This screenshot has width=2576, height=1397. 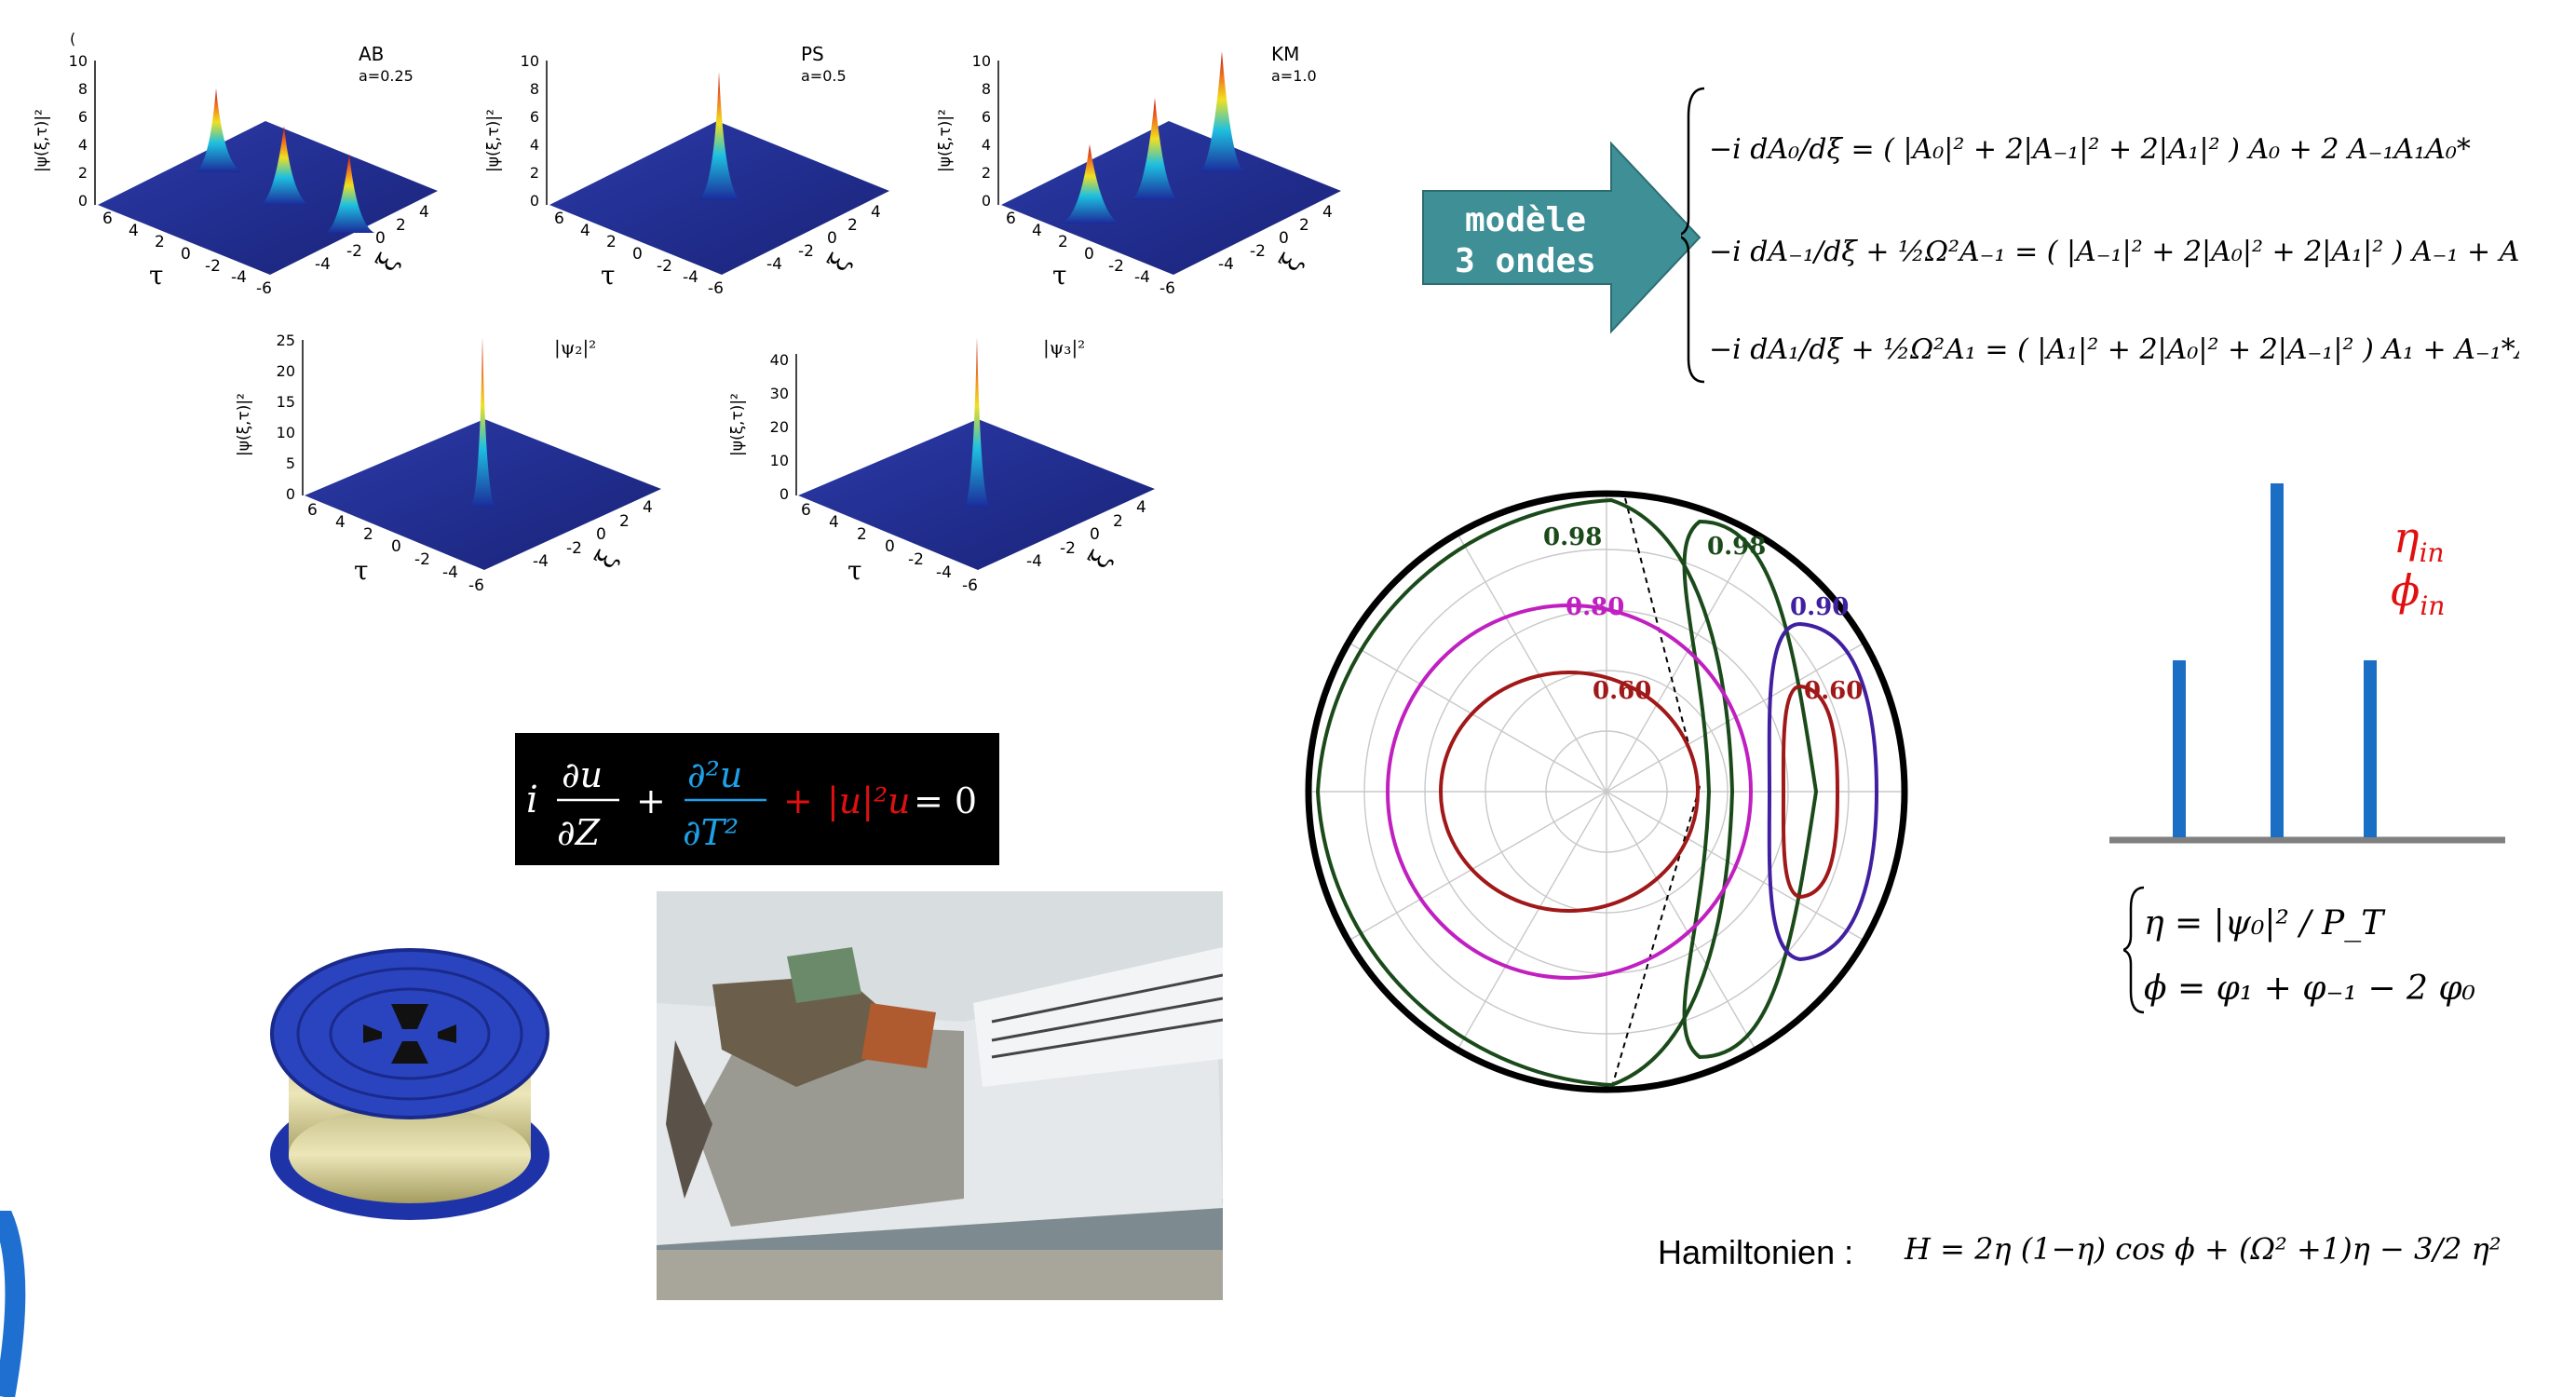 I want to click on defs-svg: η = |ψ₀|² / P_T ϕ = φ₁ + φ₋₁ − 2 φ₀, so click(x=2299, y=950).